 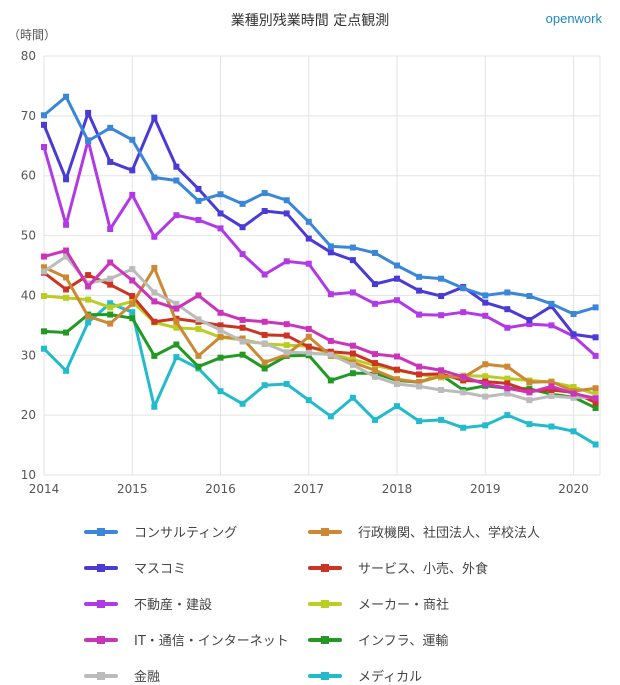 What do you see at coordinates (308, 489) in the screenshot?
I see `x-tick-label: 2017` at bounding box center [308, 489].